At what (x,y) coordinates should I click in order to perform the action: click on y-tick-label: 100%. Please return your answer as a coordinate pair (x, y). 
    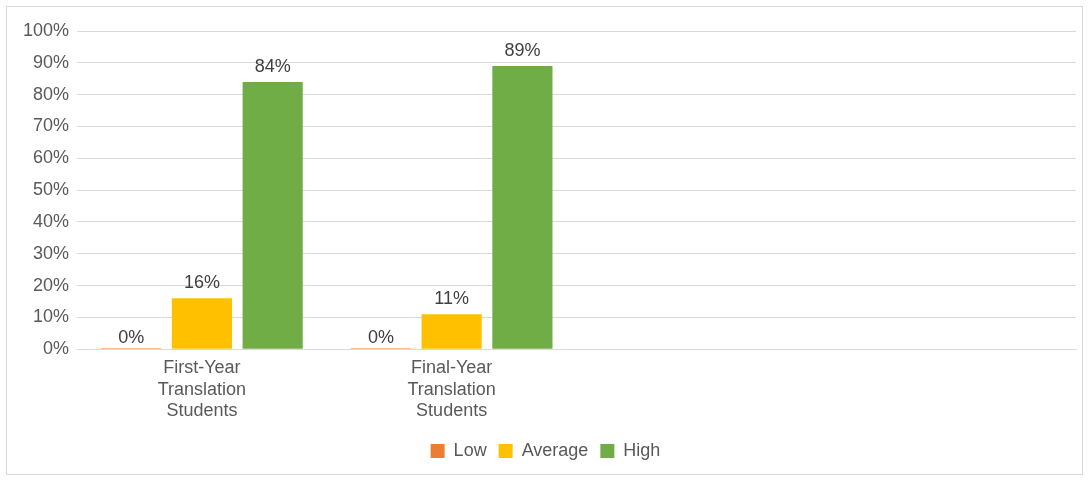
    Looking at the image, I should click on (46, 29).